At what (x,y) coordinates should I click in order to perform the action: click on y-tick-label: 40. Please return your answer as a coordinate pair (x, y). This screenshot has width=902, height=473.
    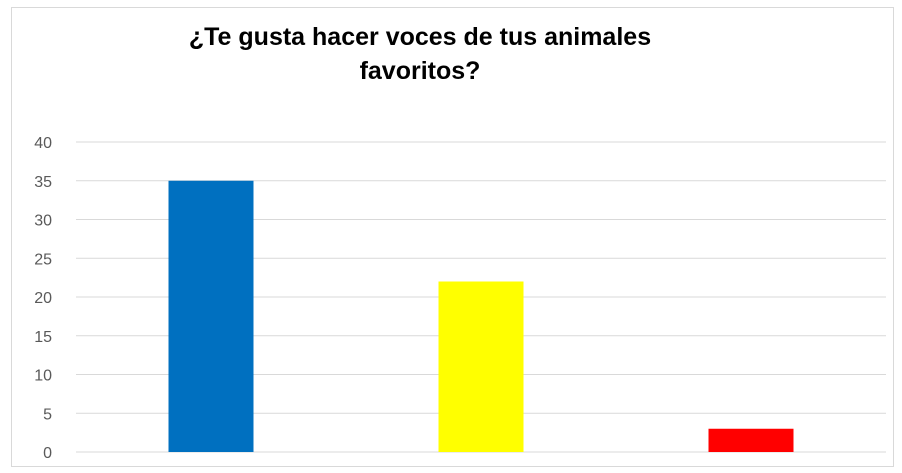
    Looking at the image, I should click on (43, 143).